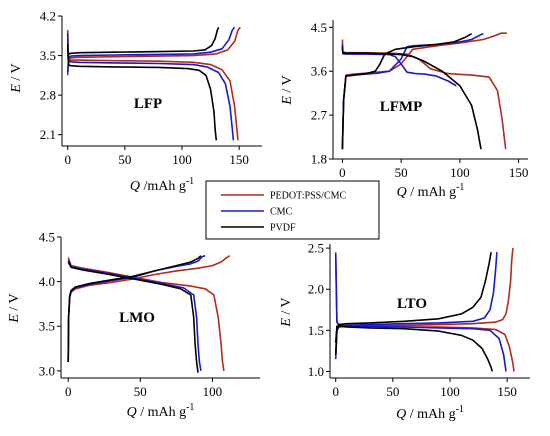 This screenshot has height=436, width=550. What do you see at coordinates (316, 289) in the screenshot?
I see `y-tick-label: 2.0` at bounding box center [316, 289].